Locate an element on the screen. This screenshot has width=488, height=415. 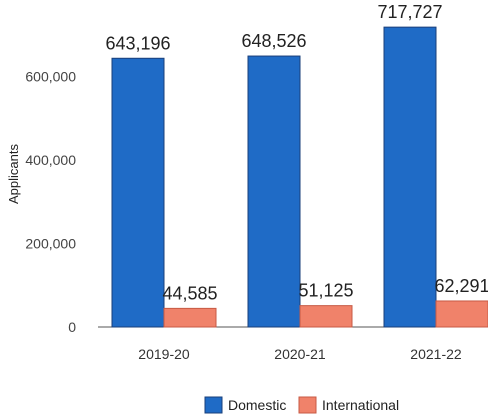
international-value-label: 62,291 is located at coordinates (461, 286).